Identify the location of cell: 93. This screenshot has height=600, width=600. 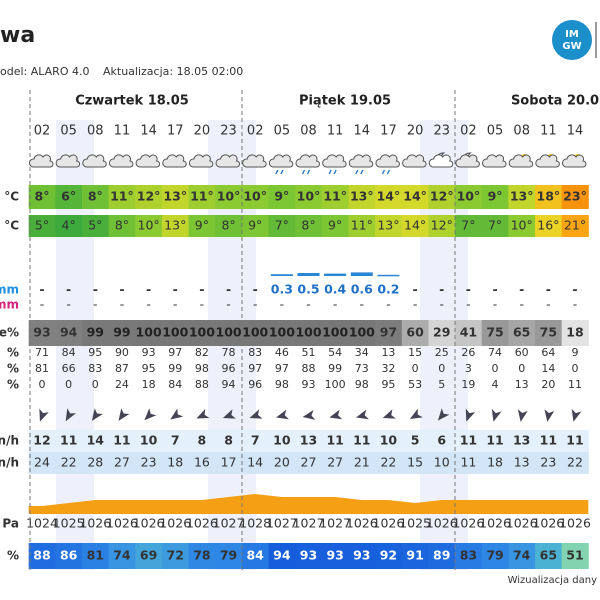
(308, 555).